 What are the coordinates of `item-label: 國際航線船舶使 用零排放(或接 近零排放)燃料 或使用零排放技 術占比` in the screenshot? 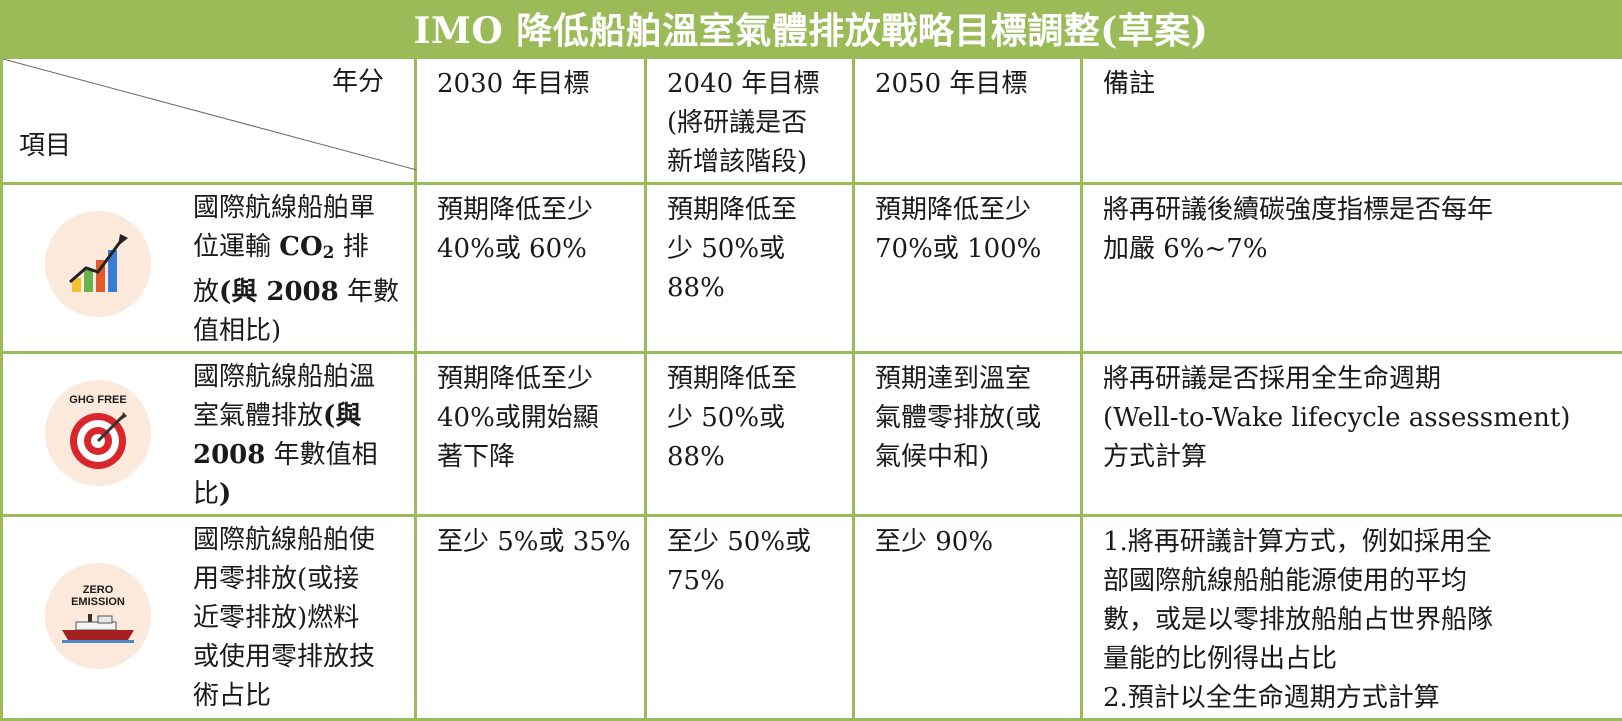 It's located at (303, 616).